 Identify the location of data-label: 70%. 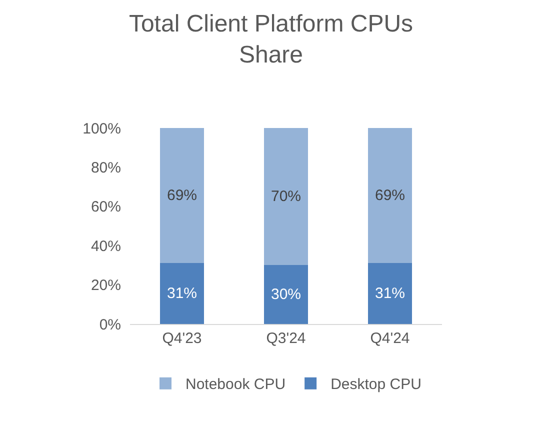
(286, 197).